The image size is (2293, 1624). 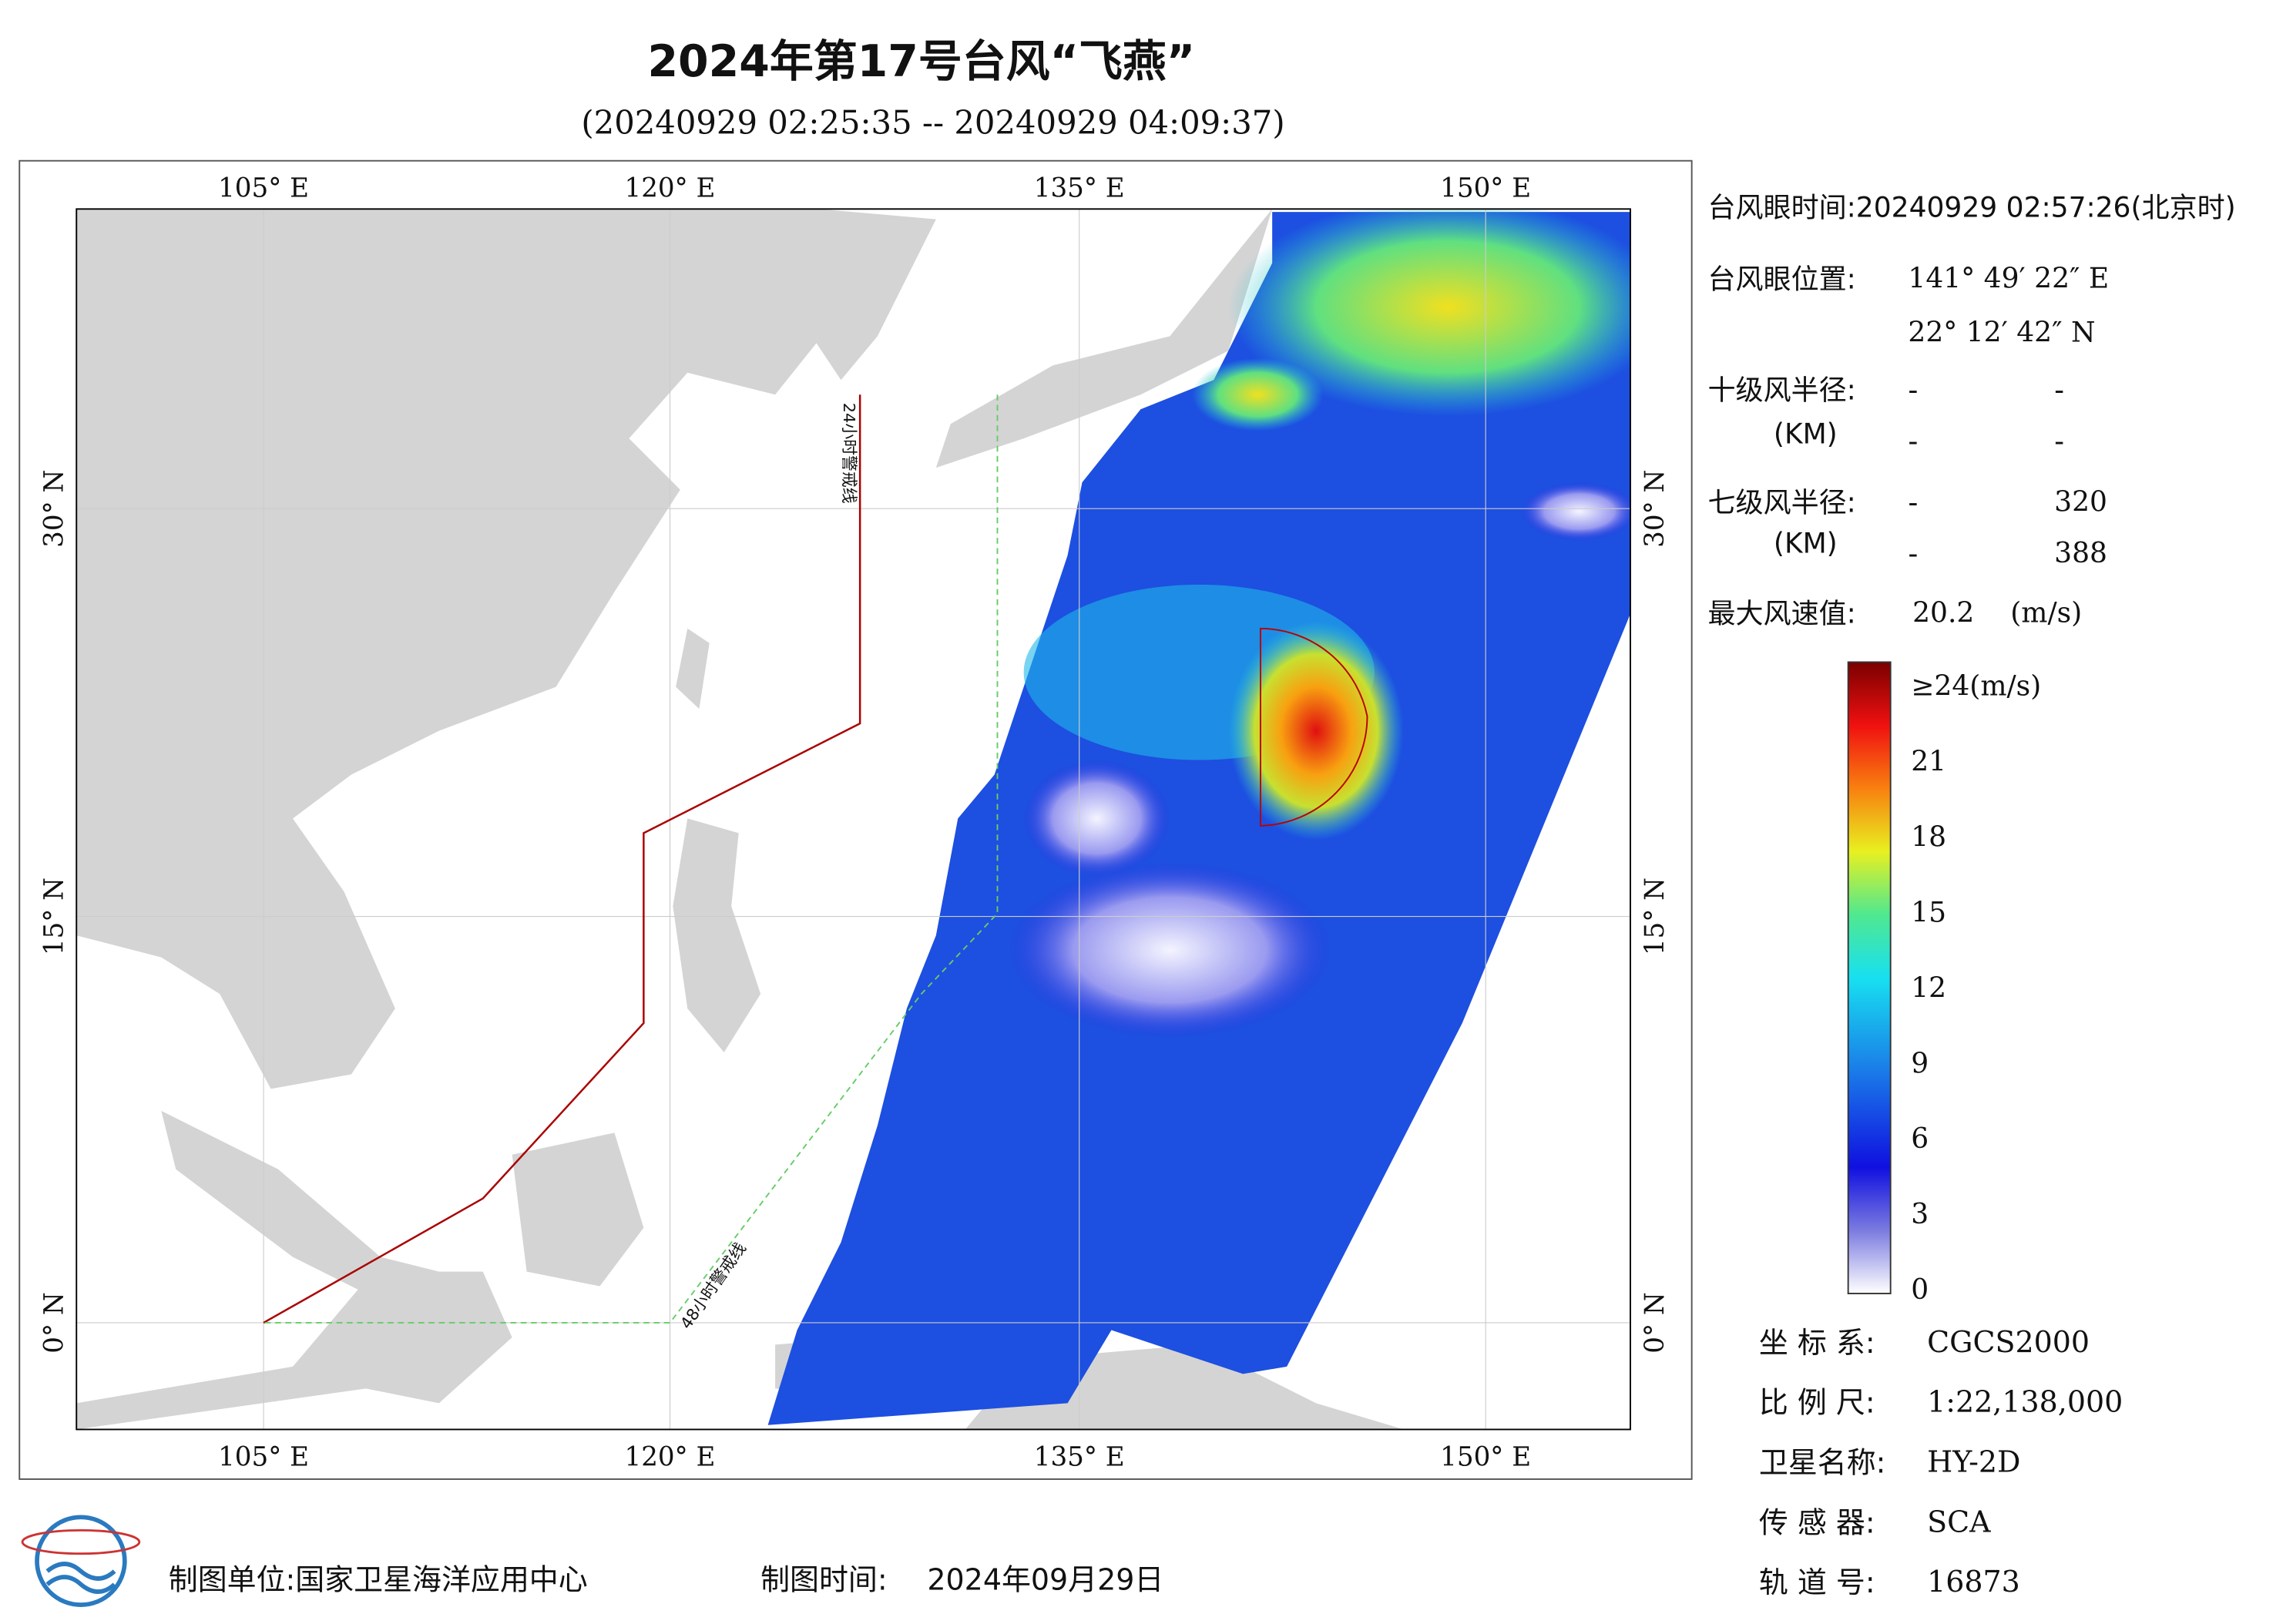 What do you see at coordinates (932, 123) in the screenshot?
I see `subtitle: (20240929 02:25:35 -- 20240929 04:09:37)` at bounding box center [932, 123].